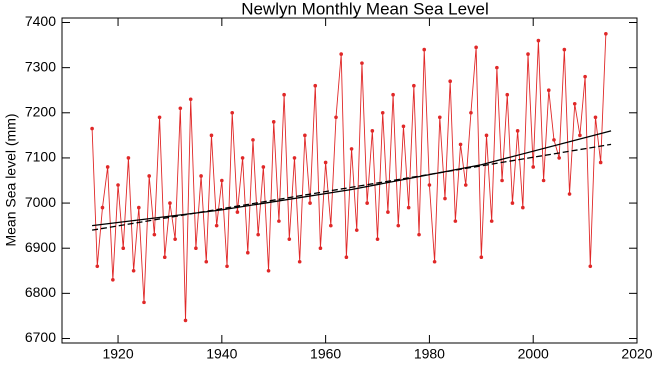 This screenshot has height=368, width=667. What do you see at coordinates (365, 9) in the screenshot?
I see `chart-title: Newlyn Monthly Mean Sea Level` at bounding box center [365, 9].